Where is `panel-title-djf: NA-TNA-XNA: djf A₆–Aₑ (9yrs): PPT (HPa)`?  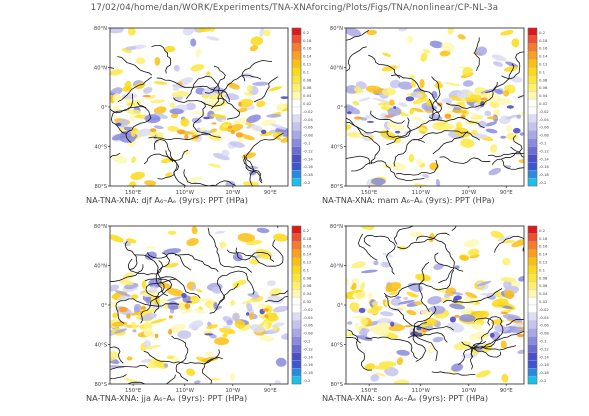 panel-title-djf: NA-TNA-XNA: djf A₆–Aₑ (9yrs): PPT (HPa) is located at coordinates (167, 200).